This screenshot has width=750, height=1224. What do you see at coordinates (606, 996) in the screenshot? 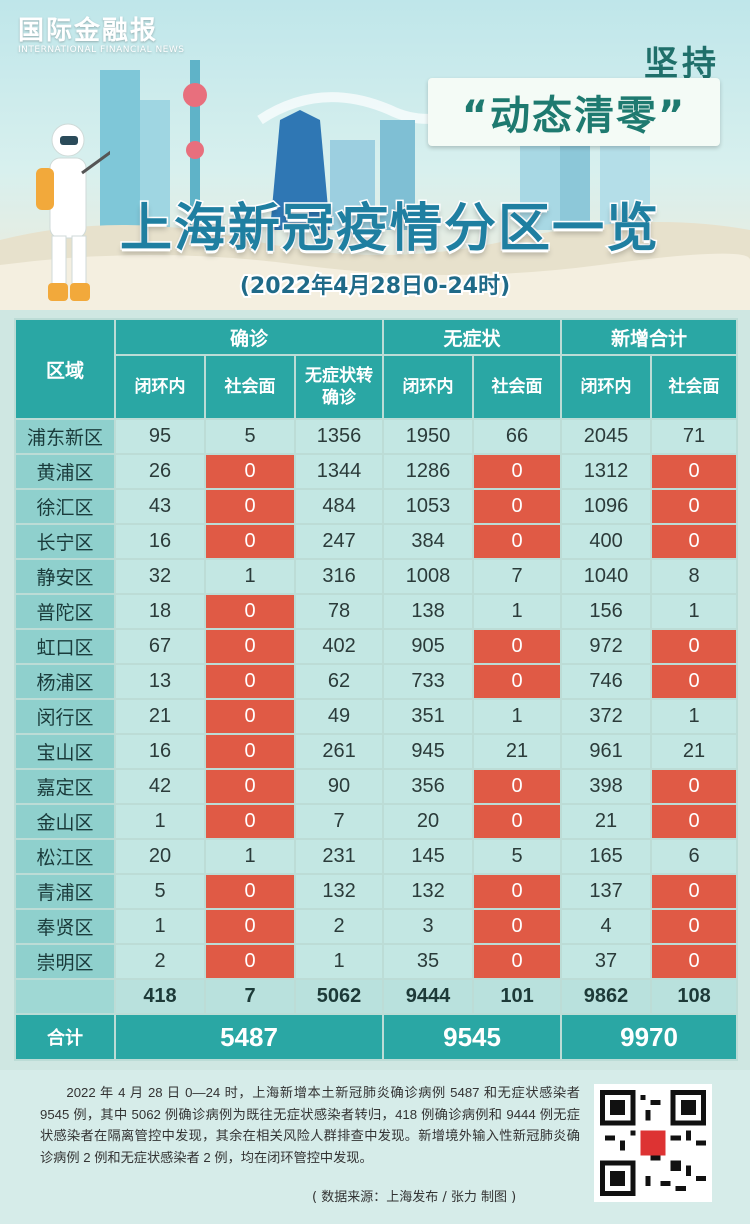
I see `total-cell: 9862` at bounding box center [606, 996].